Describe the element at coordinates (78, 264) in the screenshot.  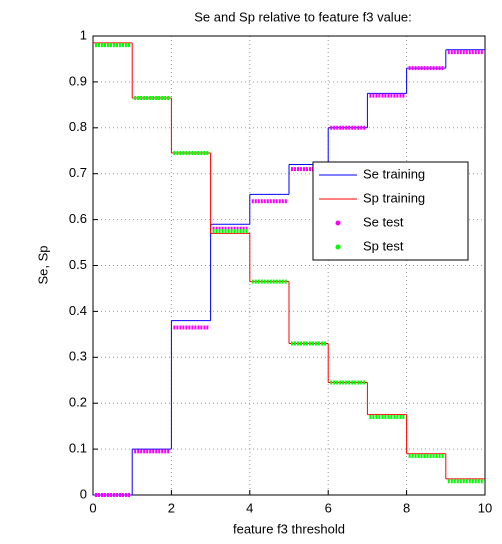
I see `y-tick-label: 0.5` at that location.